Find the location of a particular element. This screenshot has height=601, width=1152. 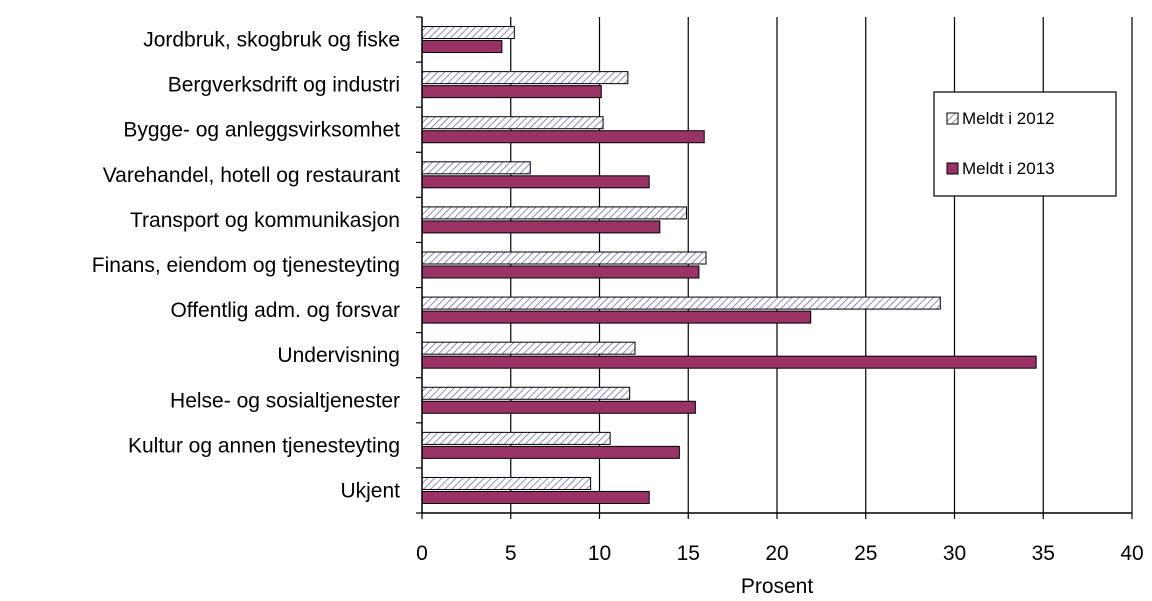

x-tick-label: 30 is located at coordinates (954, 553).